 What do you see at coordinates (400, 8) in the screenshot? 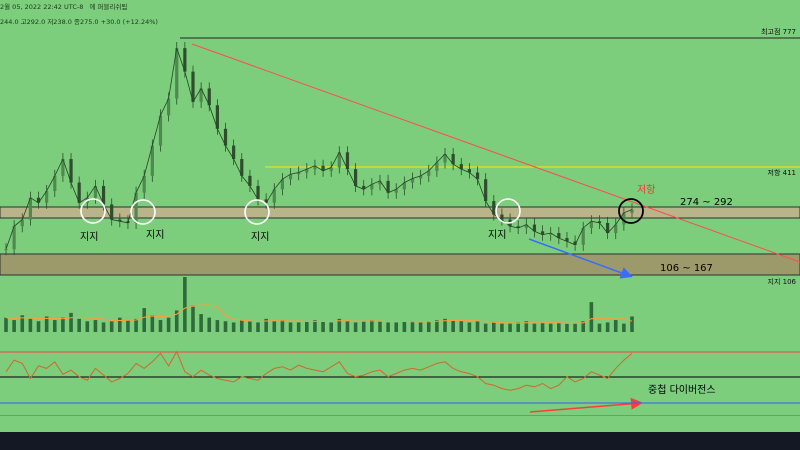
I see `symbol-info-bar: 2월 05, 2022 22:42 UTC-8 에 퍼블리쉬됨` at bounding box center [400, 8].